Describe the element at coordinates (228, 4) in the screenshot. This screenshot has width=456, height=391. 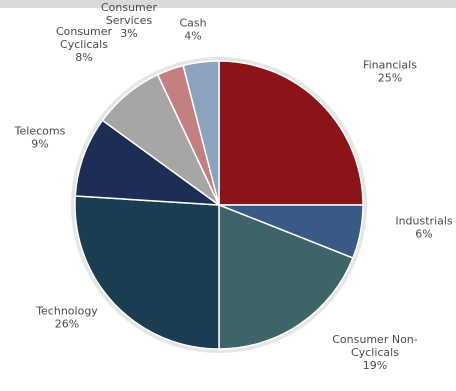
I see `top-bar` at that location.